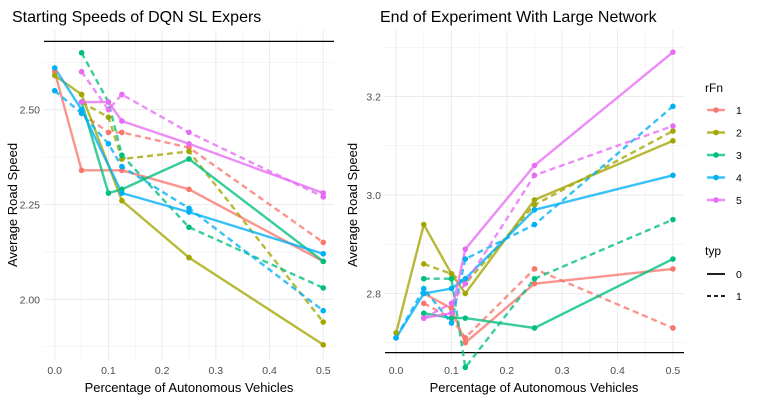  Describe the element at coordinates (713, 251) in the screenshot. I see `legend-title-typ: typ` at that location.